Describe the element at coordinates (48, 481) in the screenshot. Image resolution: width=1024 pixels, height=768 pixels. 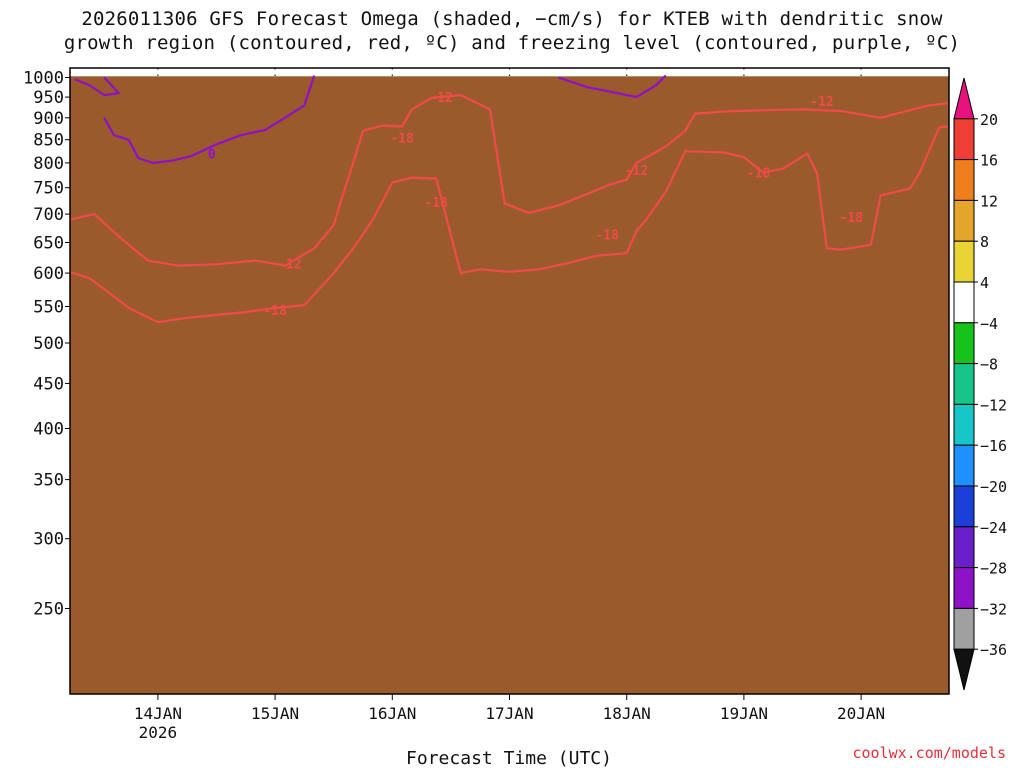
I see `y-tick-label-350: 350` at that location.